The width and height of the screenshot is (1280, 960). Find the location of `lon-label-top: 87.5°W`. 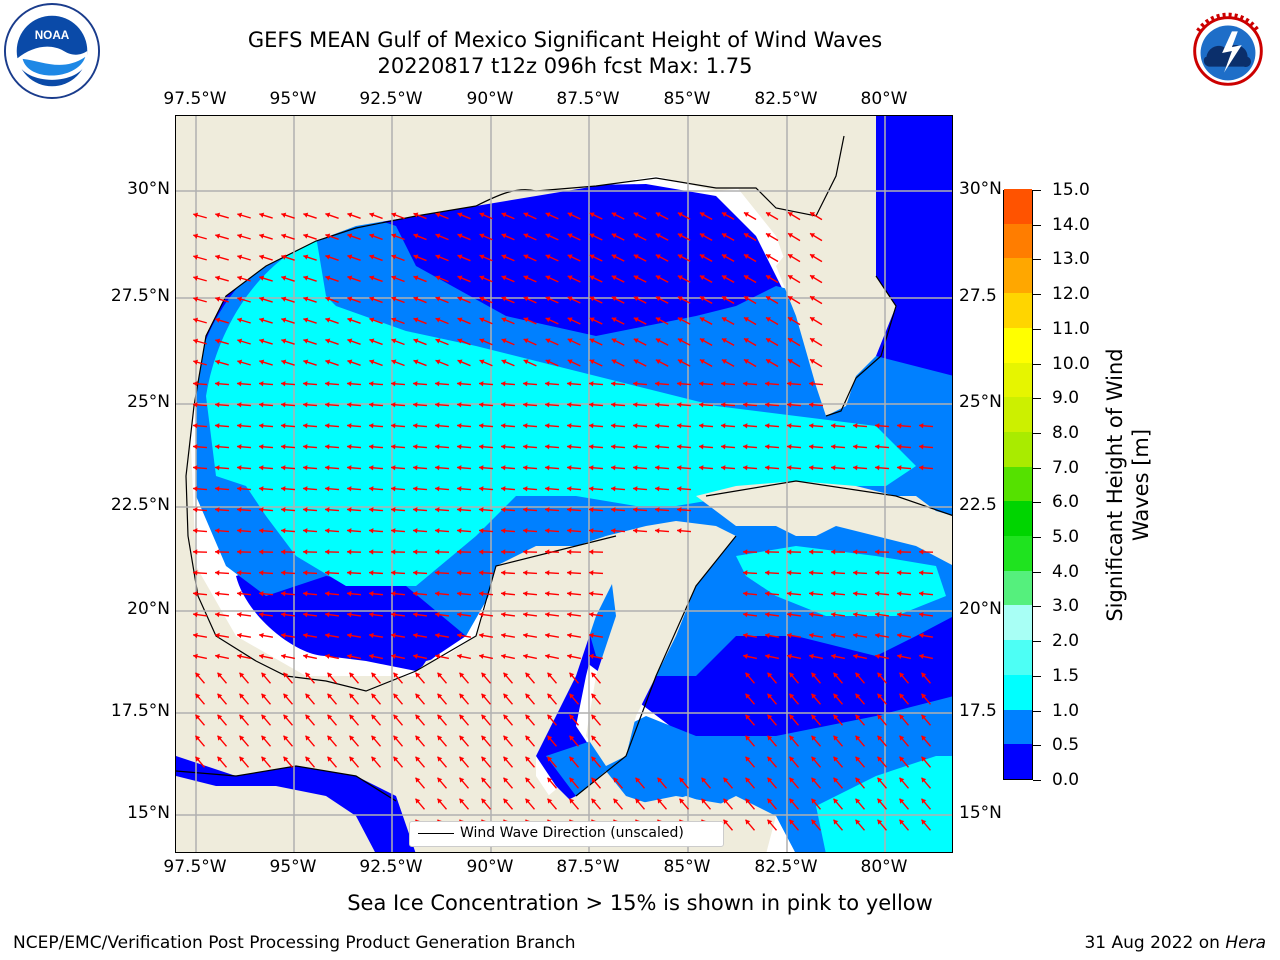

lon-label-top: 87.5°W is located at coordinates (588, 99).